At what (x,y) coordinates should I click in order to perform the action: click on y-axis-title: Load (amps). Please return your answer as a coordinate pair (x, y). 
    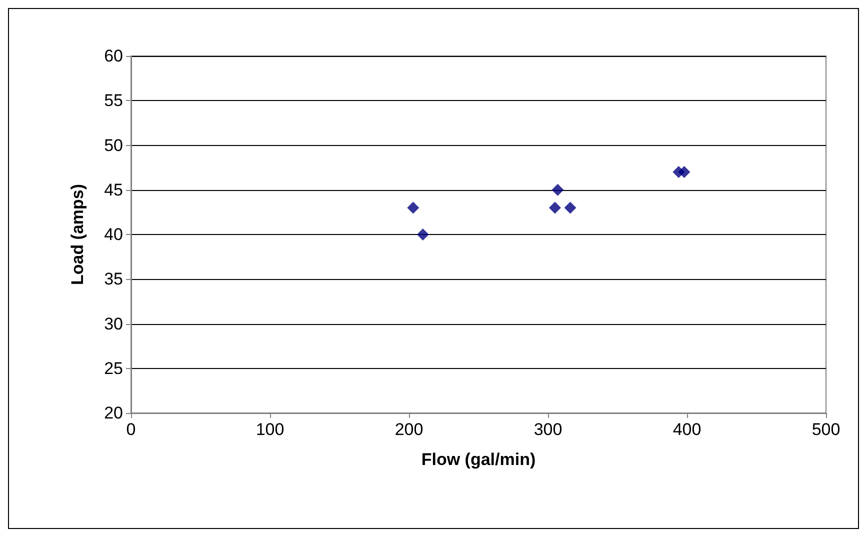
    Looking at the image, I should click on (77, 235).